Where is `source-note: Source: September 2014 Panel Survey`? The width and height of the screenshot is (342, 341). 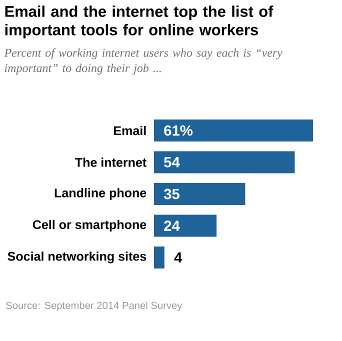
source-note: Source: September 2014 Panel Survey is located at coordinates (94, 307).